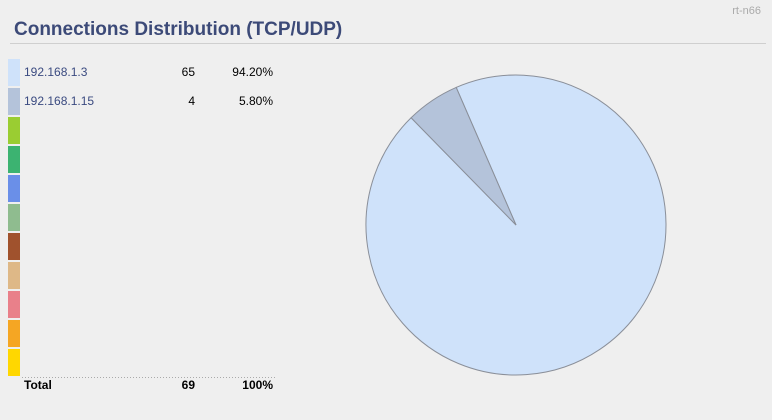 The height and width of the screenshot is (420, 772). Describe the element at coordinates (59, 101) in the screenshot. I see `host-ip: 192.168.1.15` at that location.